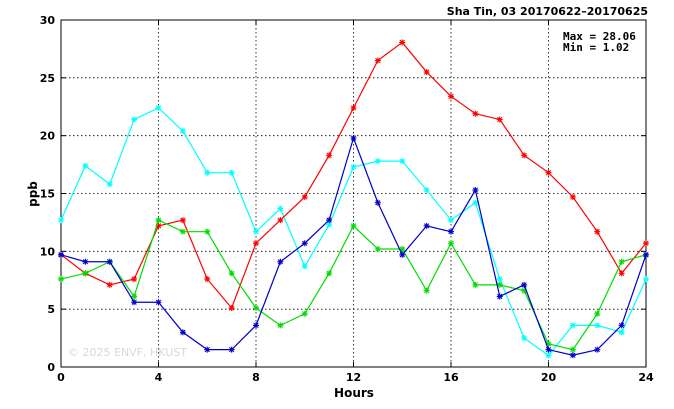 The image size is (674, 409). I want to click on y-tick-label: 20, so click(48, 136).